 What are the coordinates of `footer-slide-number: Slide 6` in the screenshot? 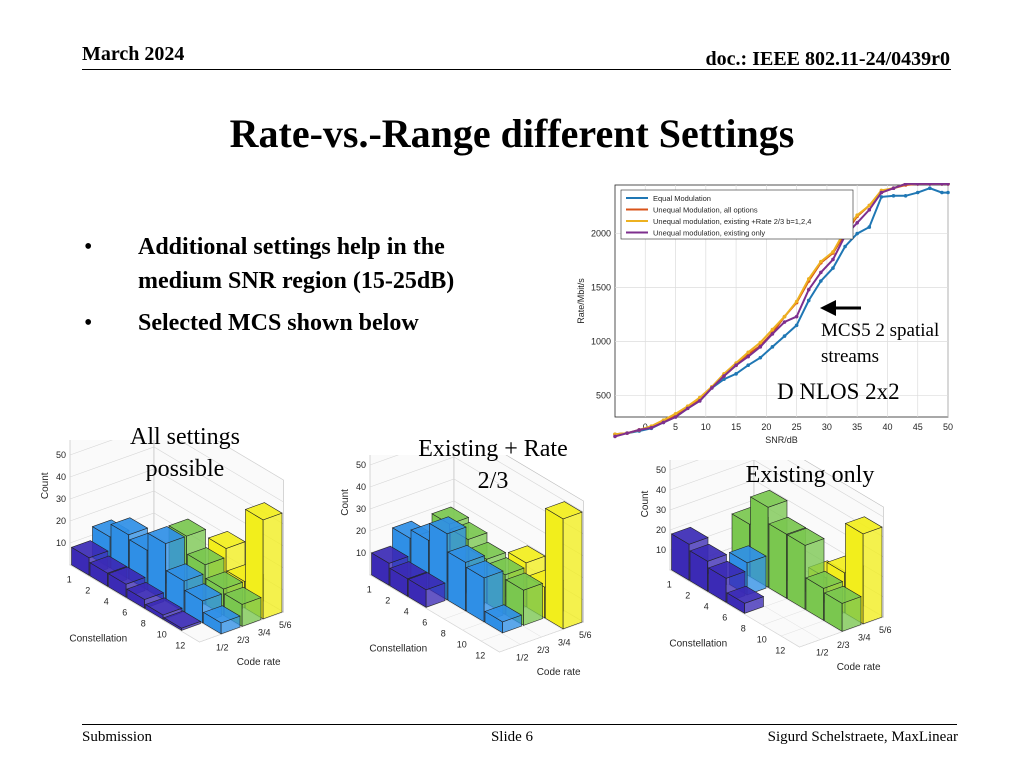 It's located at (512, 737).